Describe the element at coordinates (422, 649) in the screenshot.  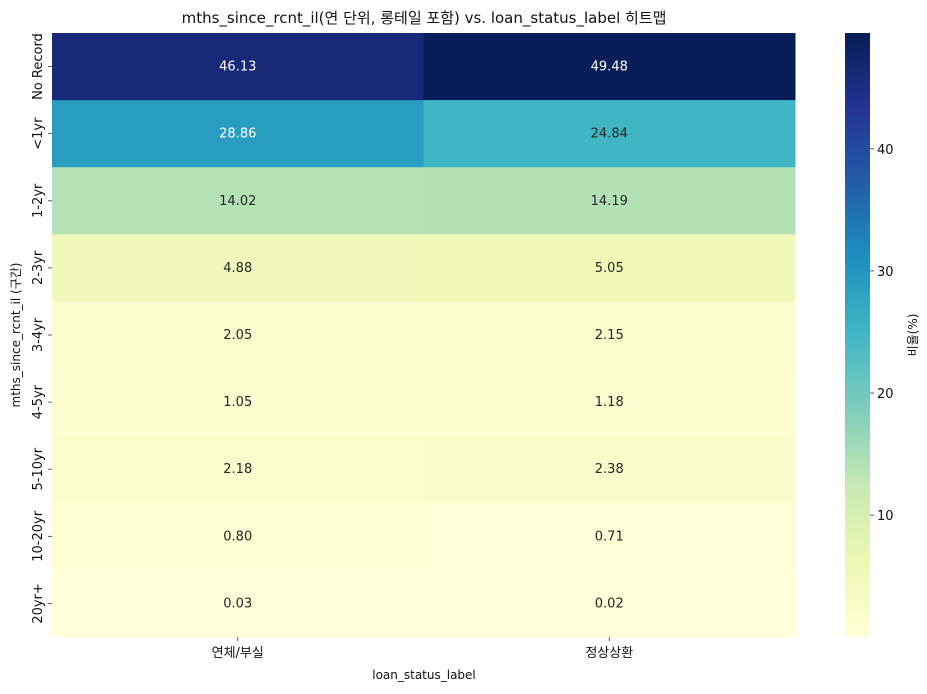
I see `x-tick-labels: 연체/부실 정상상환` at that location.